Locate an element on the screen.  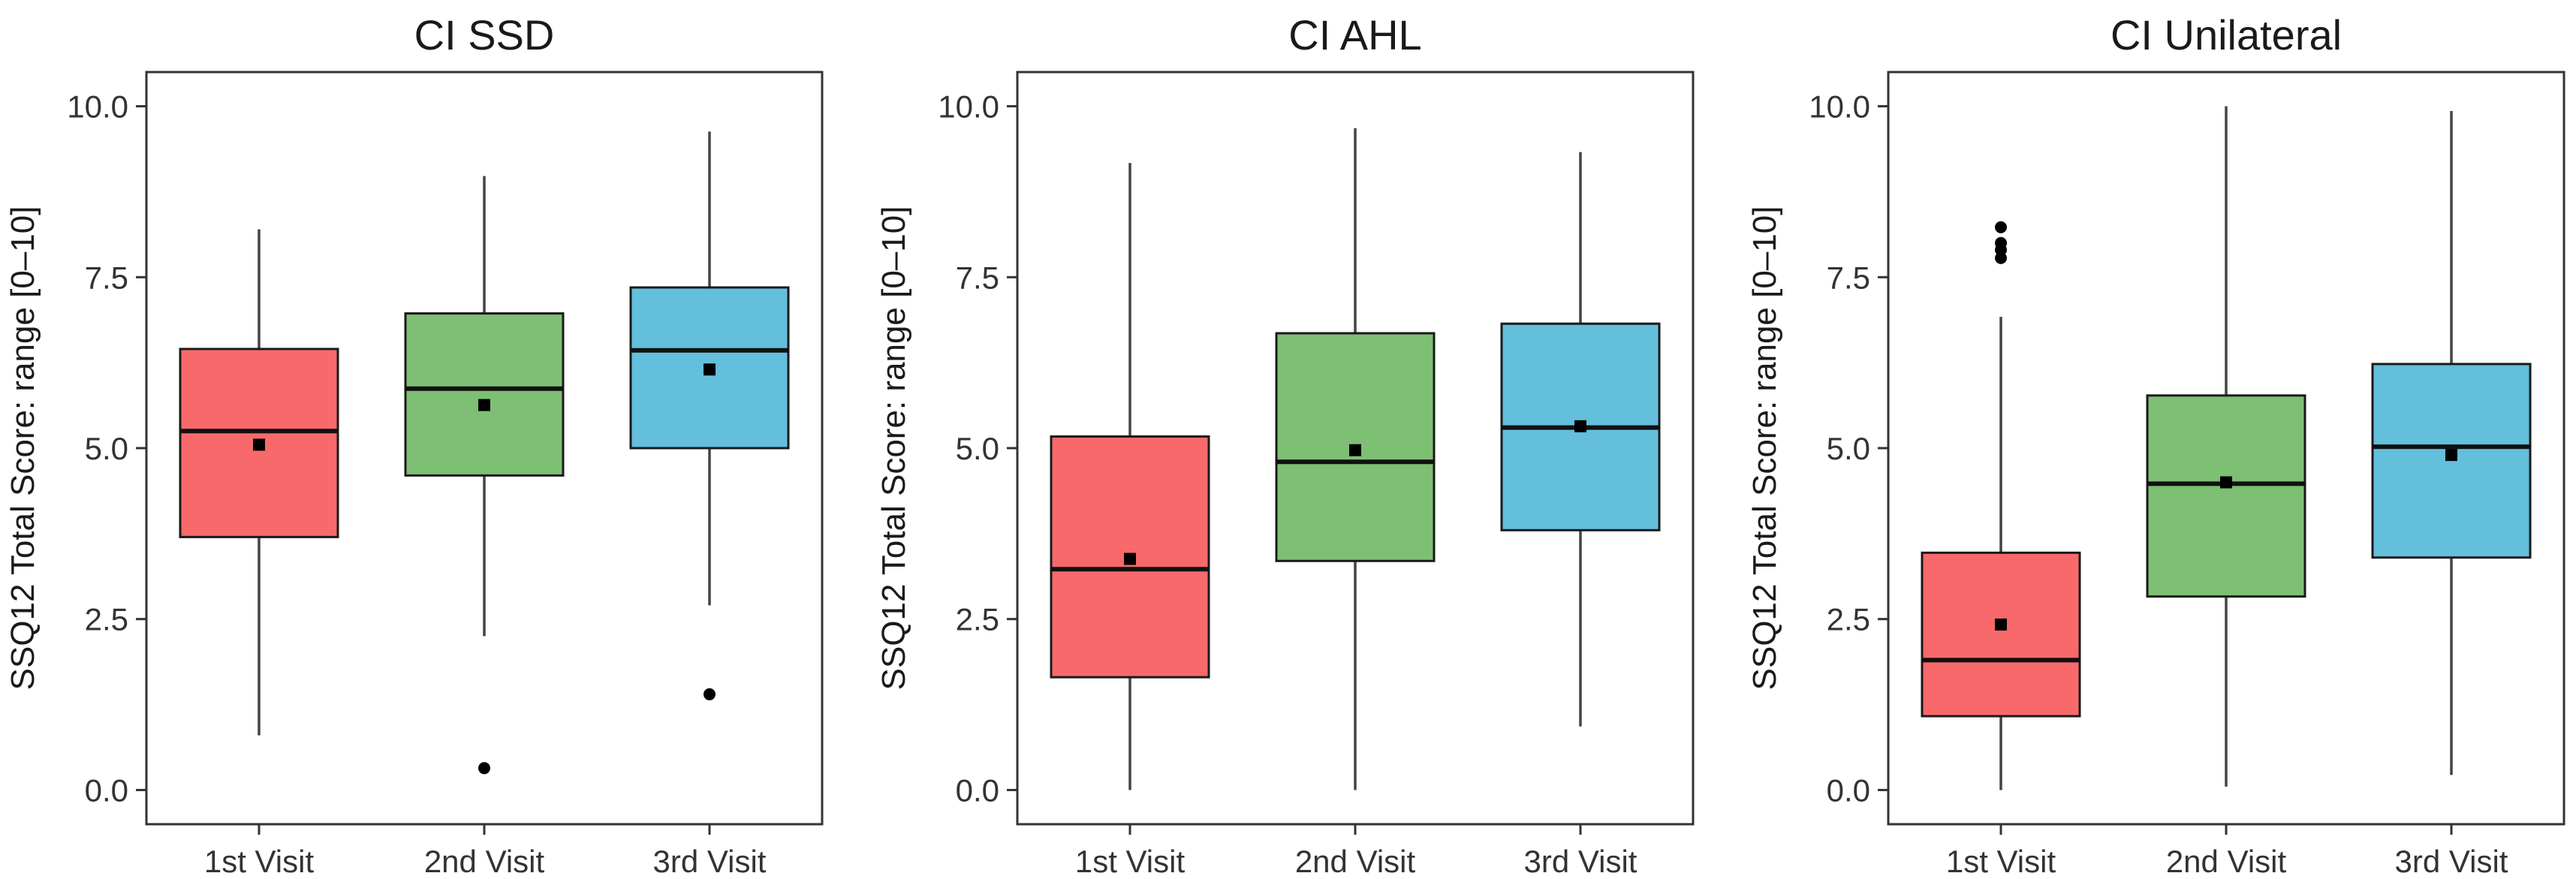
panel-title: CI AHL is located at coordinates (1354, 35).